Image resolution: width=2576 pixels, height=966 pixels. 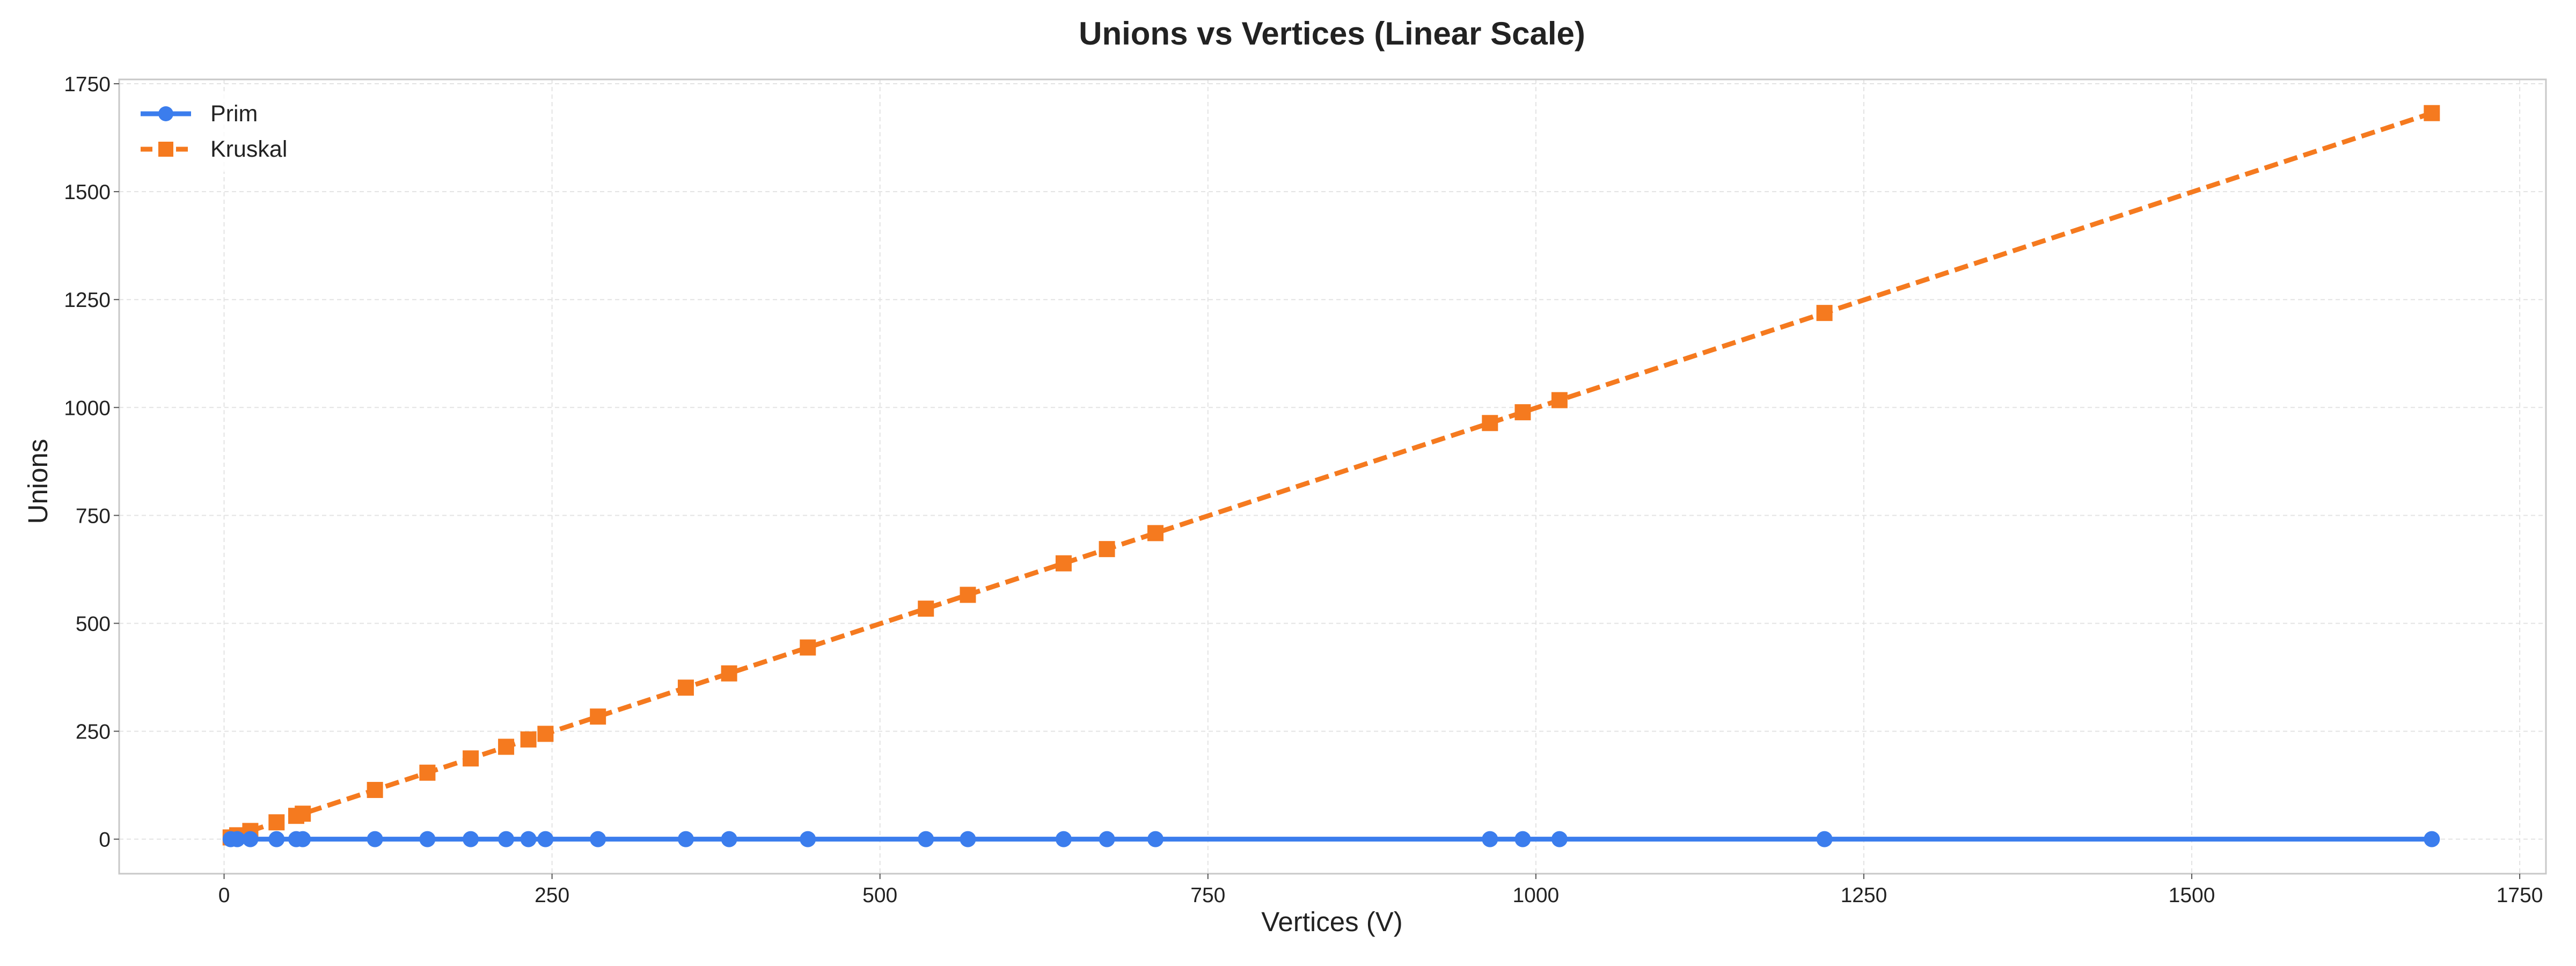 What do you see at coordinates (1864, 895) in the screenshot?
I see `x-tick-label: 1250` at bounding box center [1864, 895].